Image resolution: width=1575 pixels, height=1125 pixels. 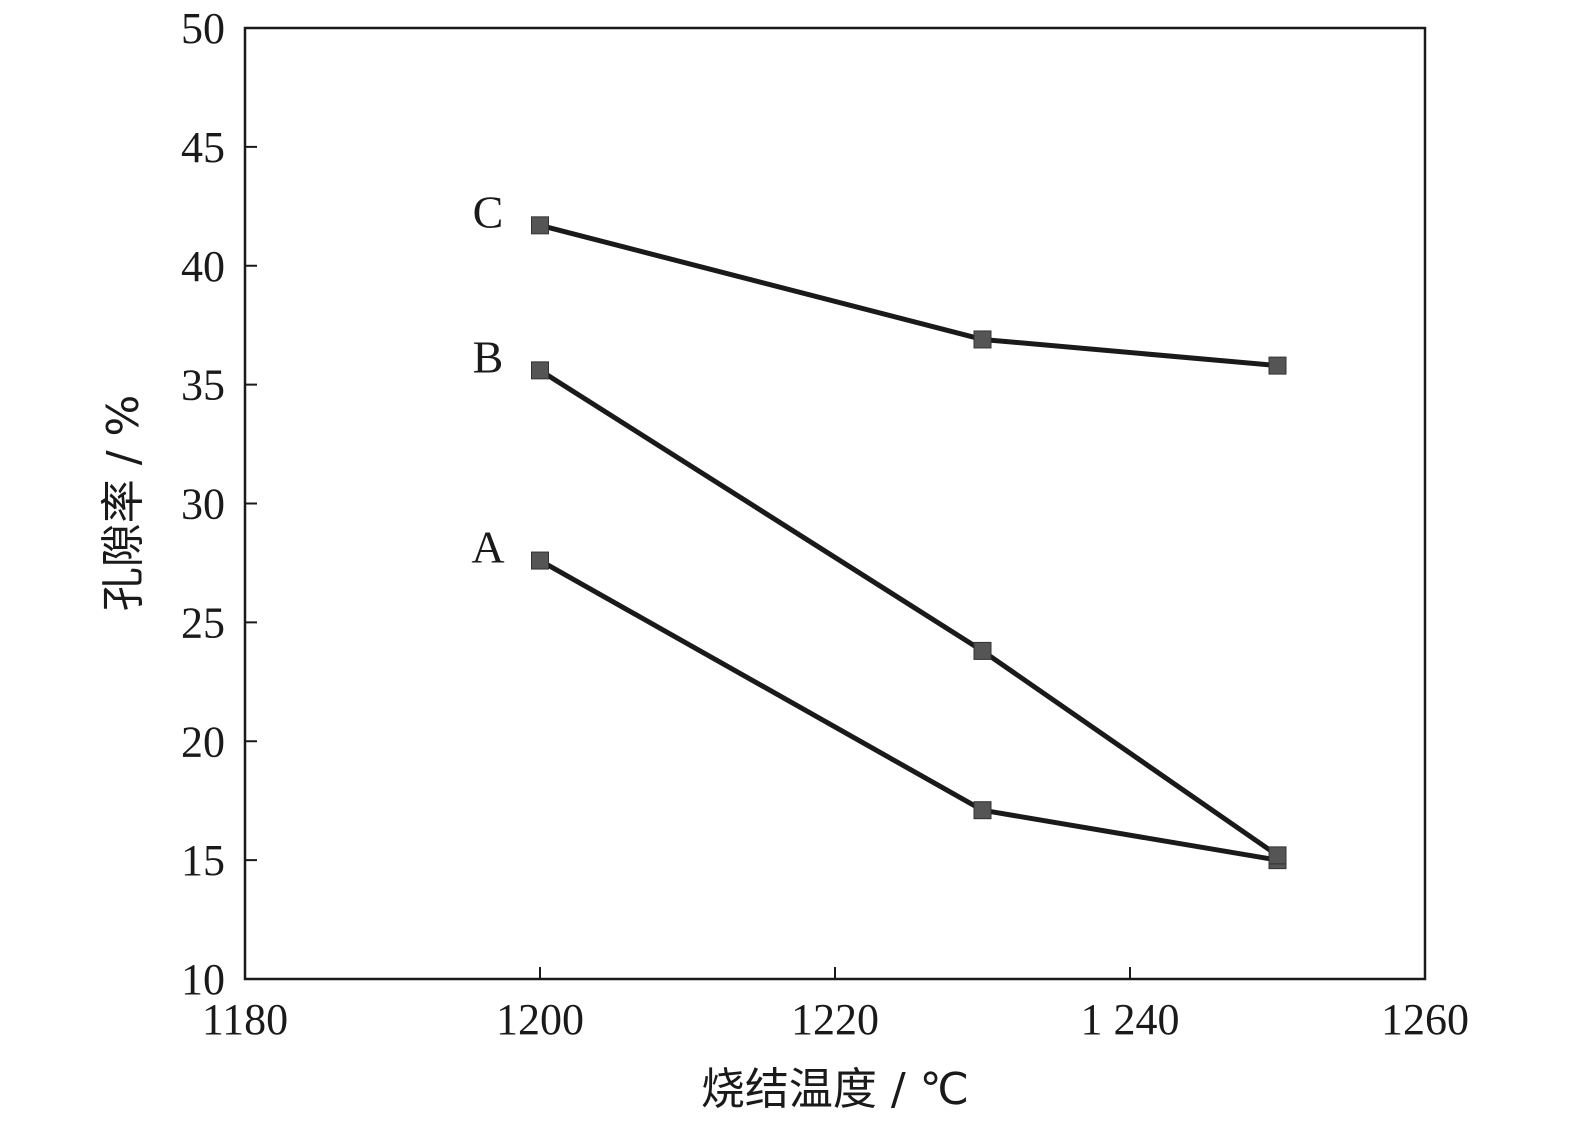 I want to click on y-tick-label: 25, so click(x=203, y=622).